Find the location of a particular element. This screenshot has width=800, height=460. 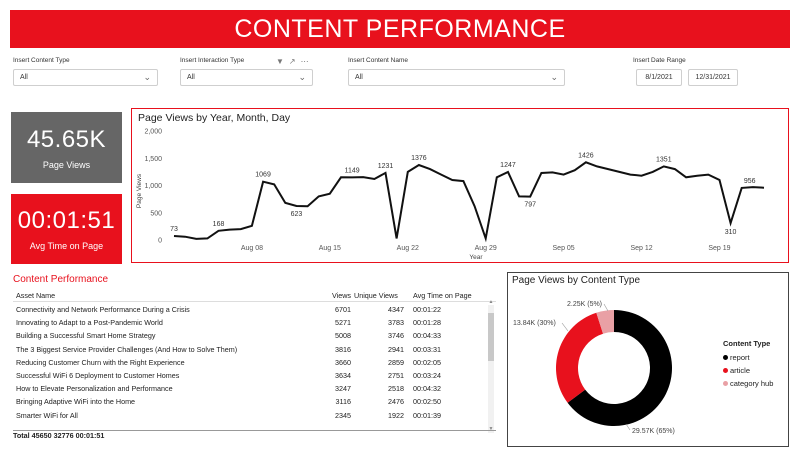

content-type-slicer: Insert Content Type All ⌄ is located at coordinates (85, 70).